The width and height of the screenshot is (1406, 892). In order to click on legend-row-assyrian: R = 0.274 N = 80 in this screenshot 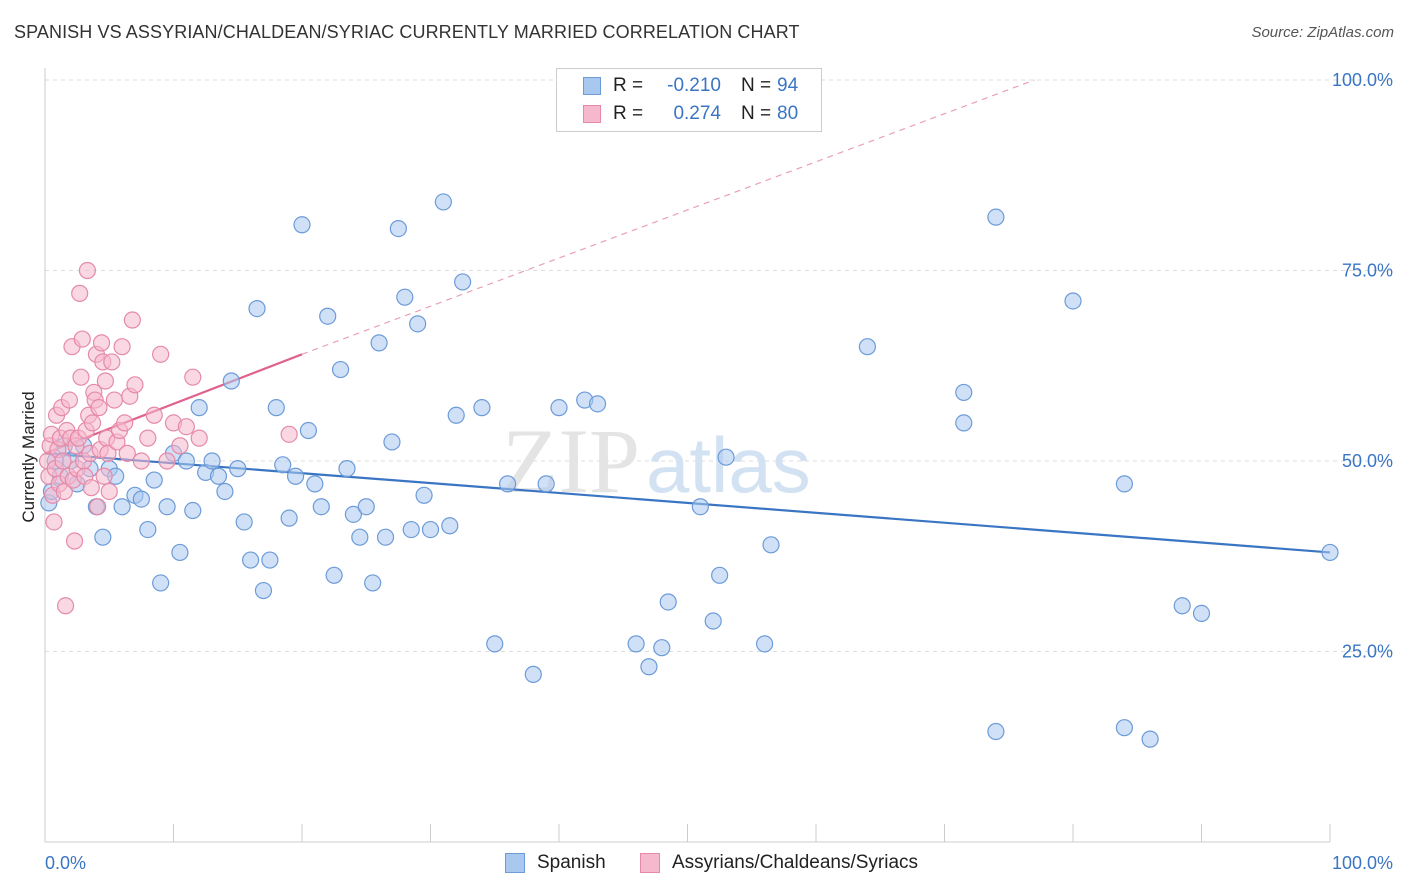, I will do `click(690, 114)`.